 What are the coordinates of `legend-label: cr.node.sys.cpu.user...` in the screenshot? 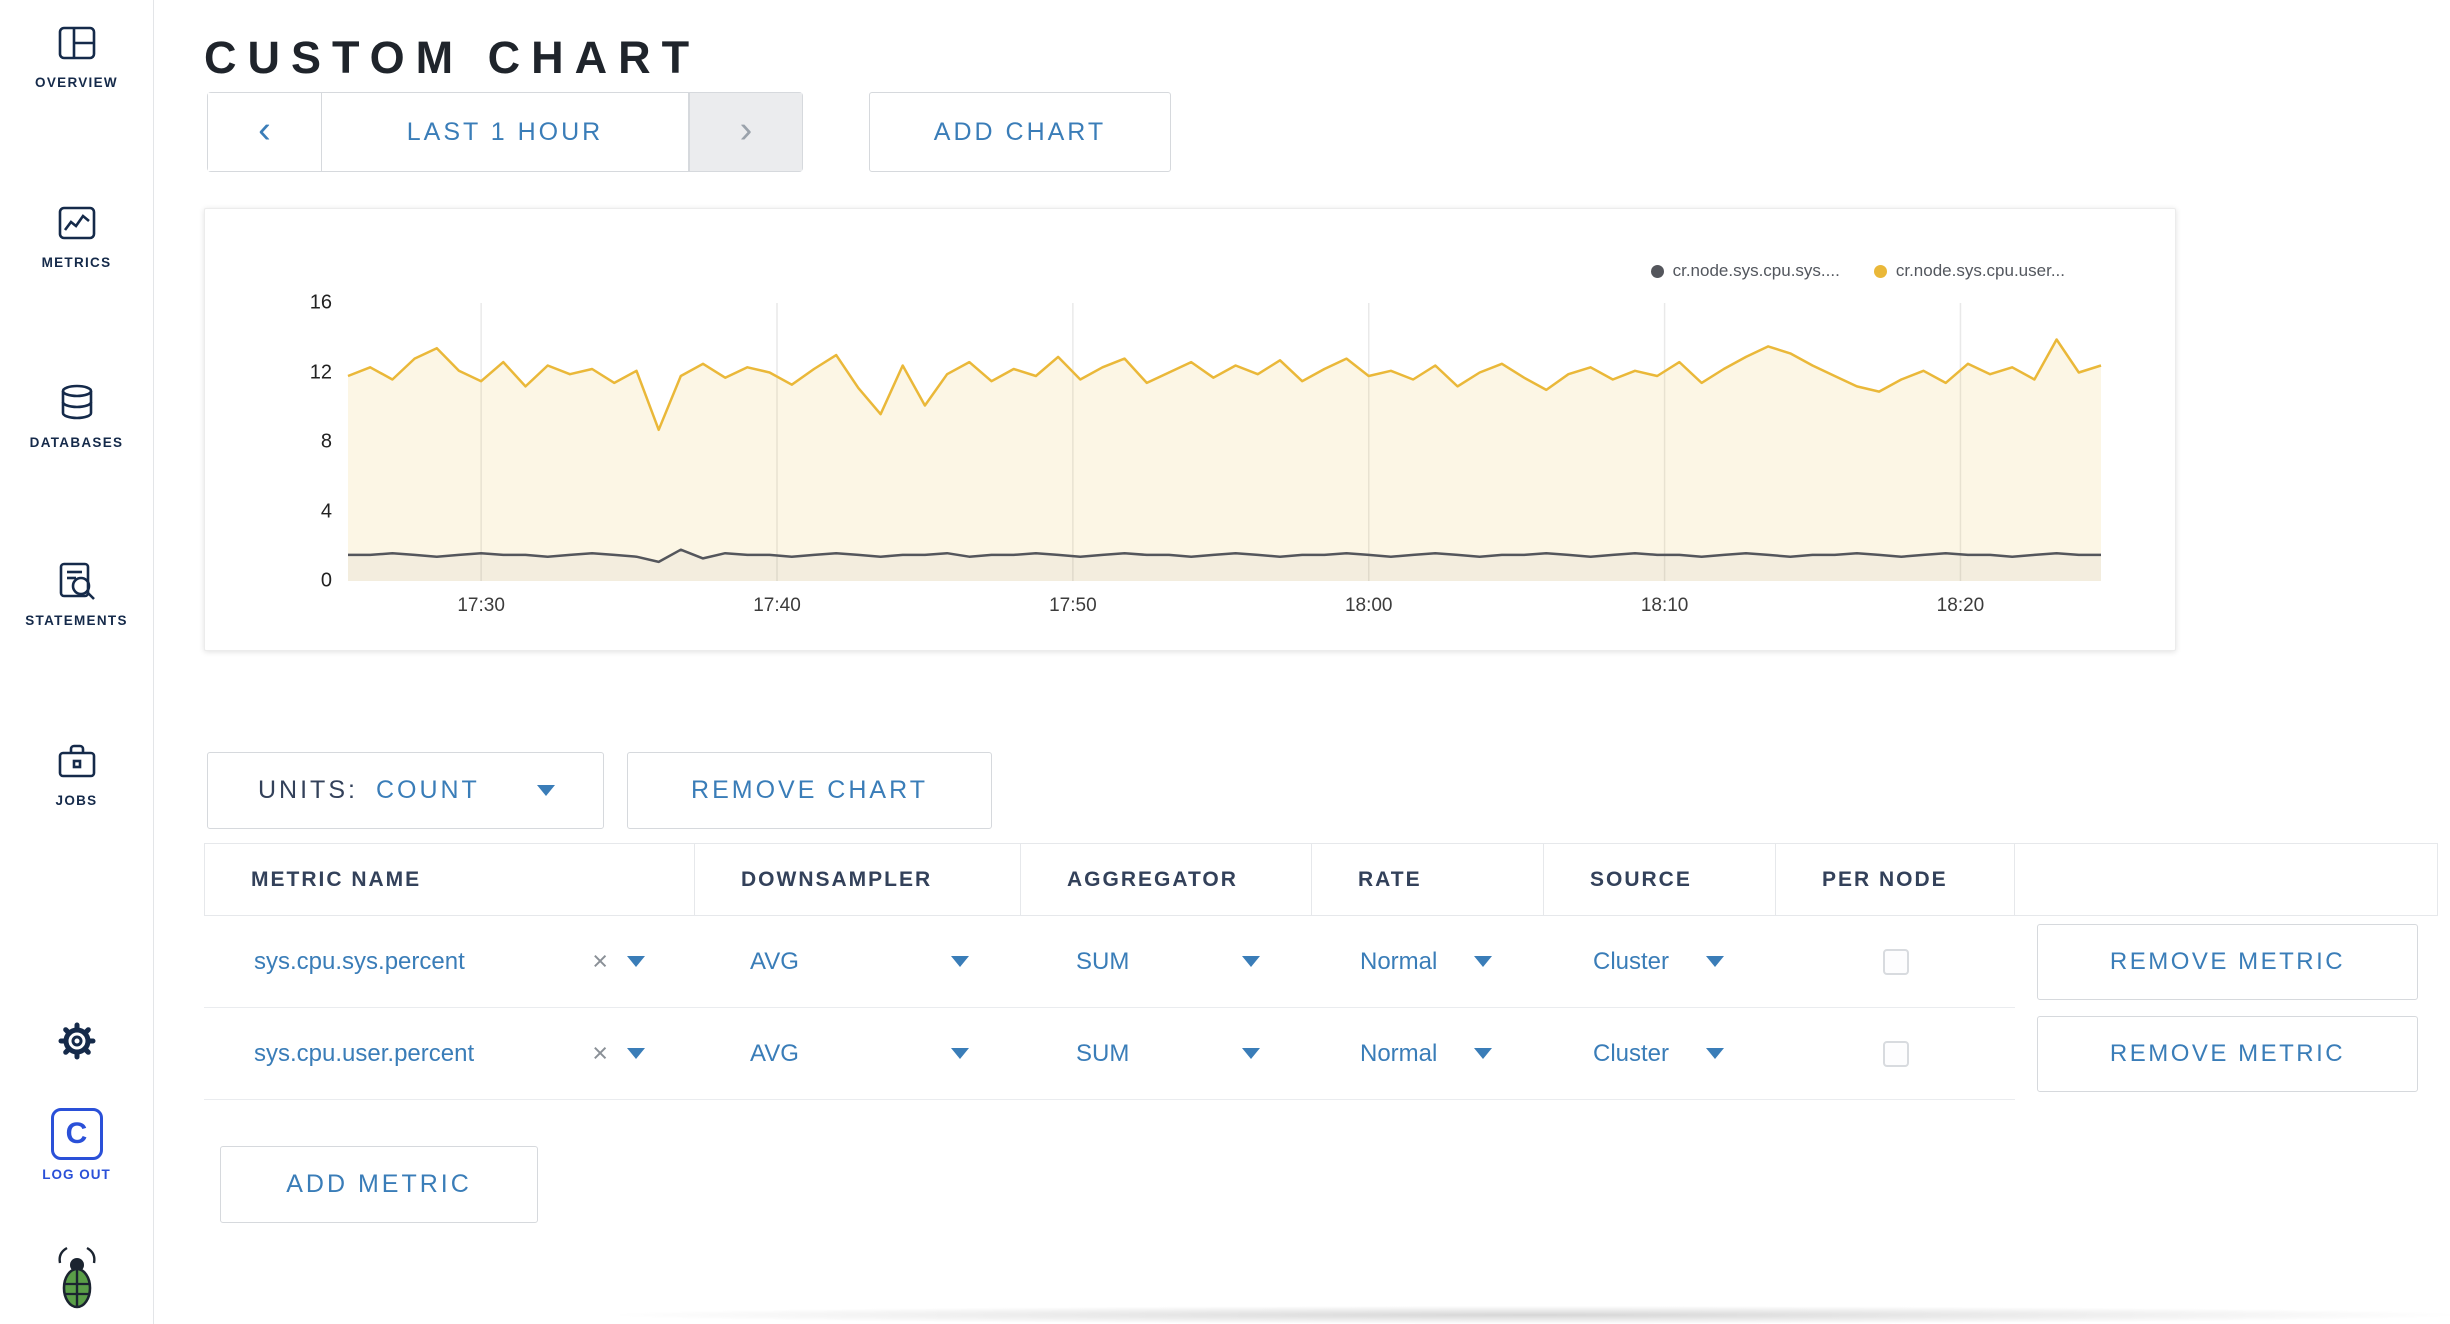 It's located at (1980, 270).